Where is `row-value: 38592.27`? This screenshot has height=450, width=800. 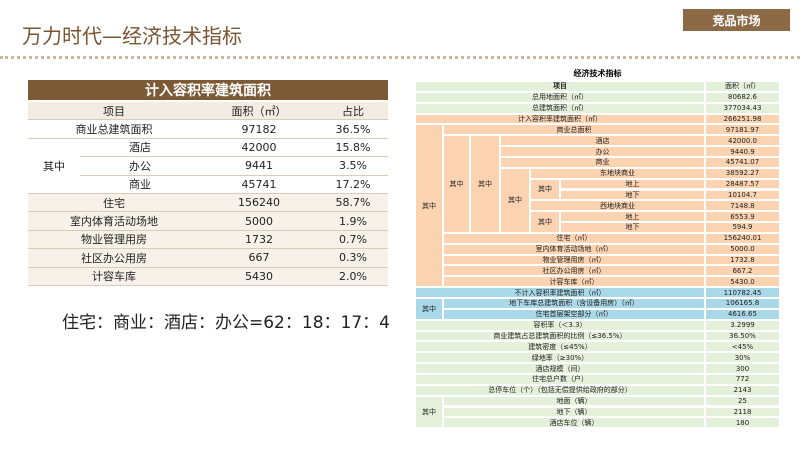 row-value: 38592.27 is located at coordinates (742, 173).